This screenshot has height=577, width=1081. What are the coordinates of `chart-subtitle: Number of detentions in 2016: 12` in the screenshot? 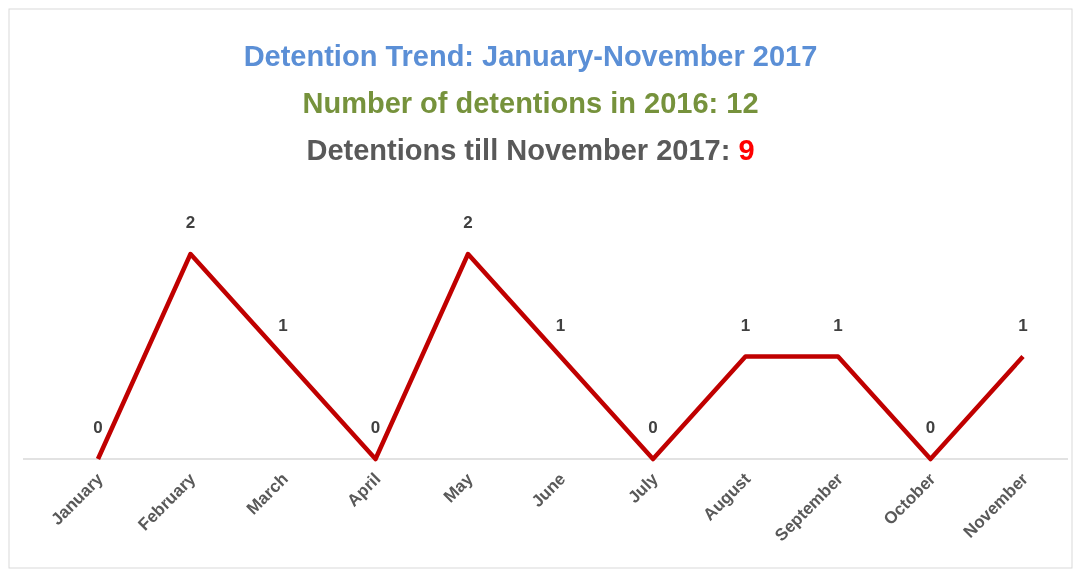 It's located at (530, 103).